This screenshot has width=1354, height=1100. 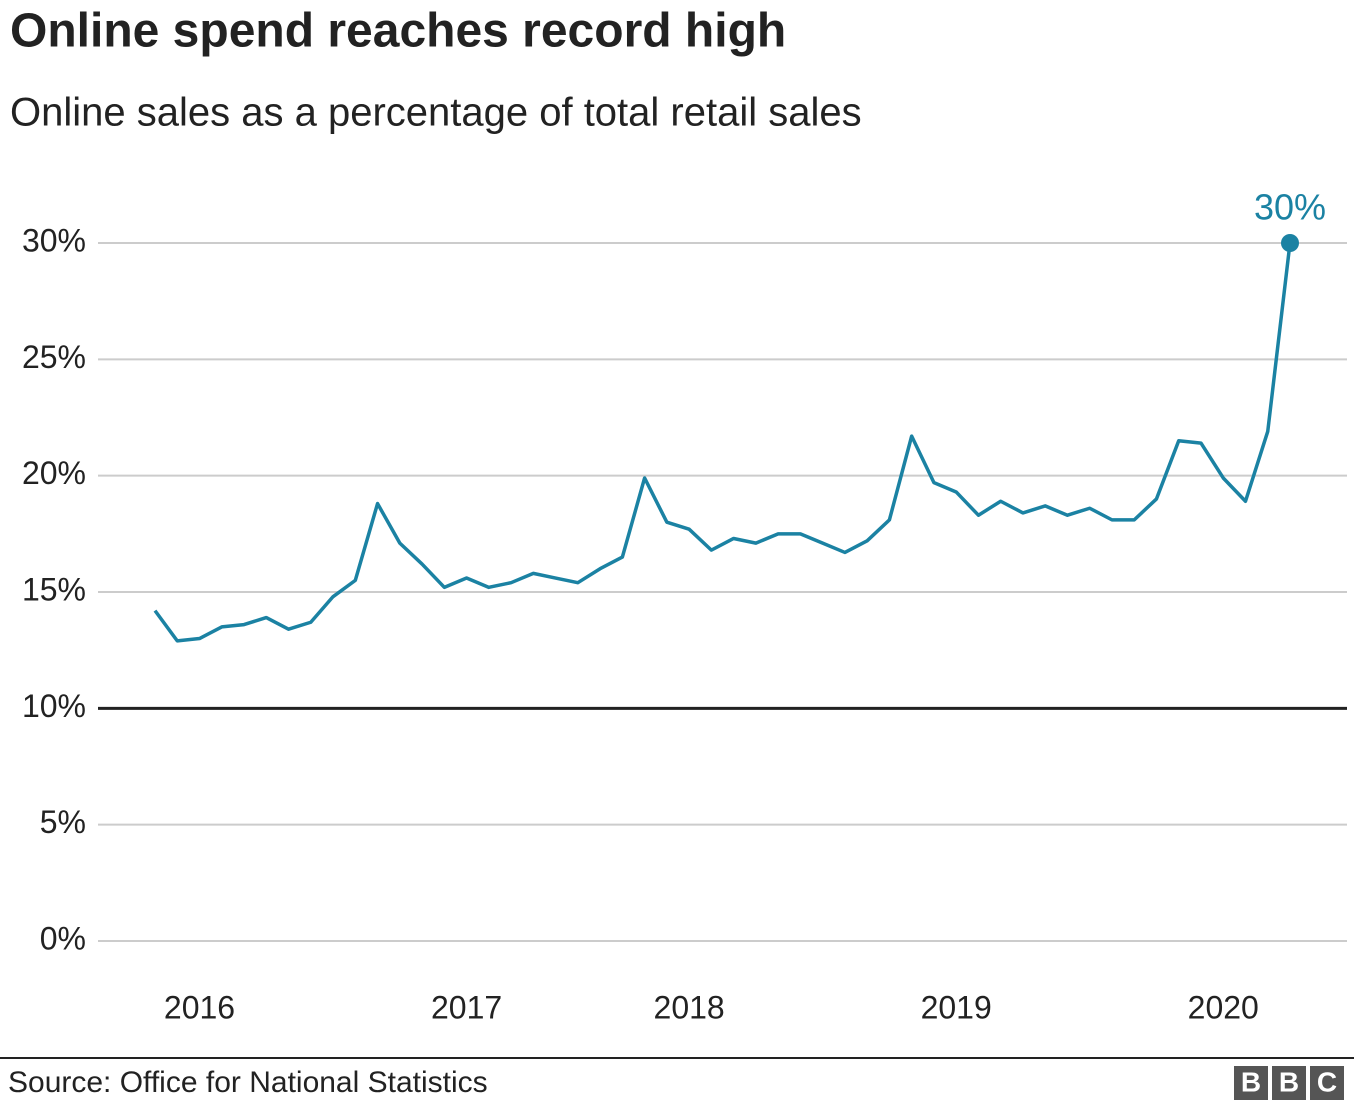 What do you see at coordinates (1223, 1007) in the screenshot?
I see `x-tick-label: 2020` at bounding box center [1223, 1007].